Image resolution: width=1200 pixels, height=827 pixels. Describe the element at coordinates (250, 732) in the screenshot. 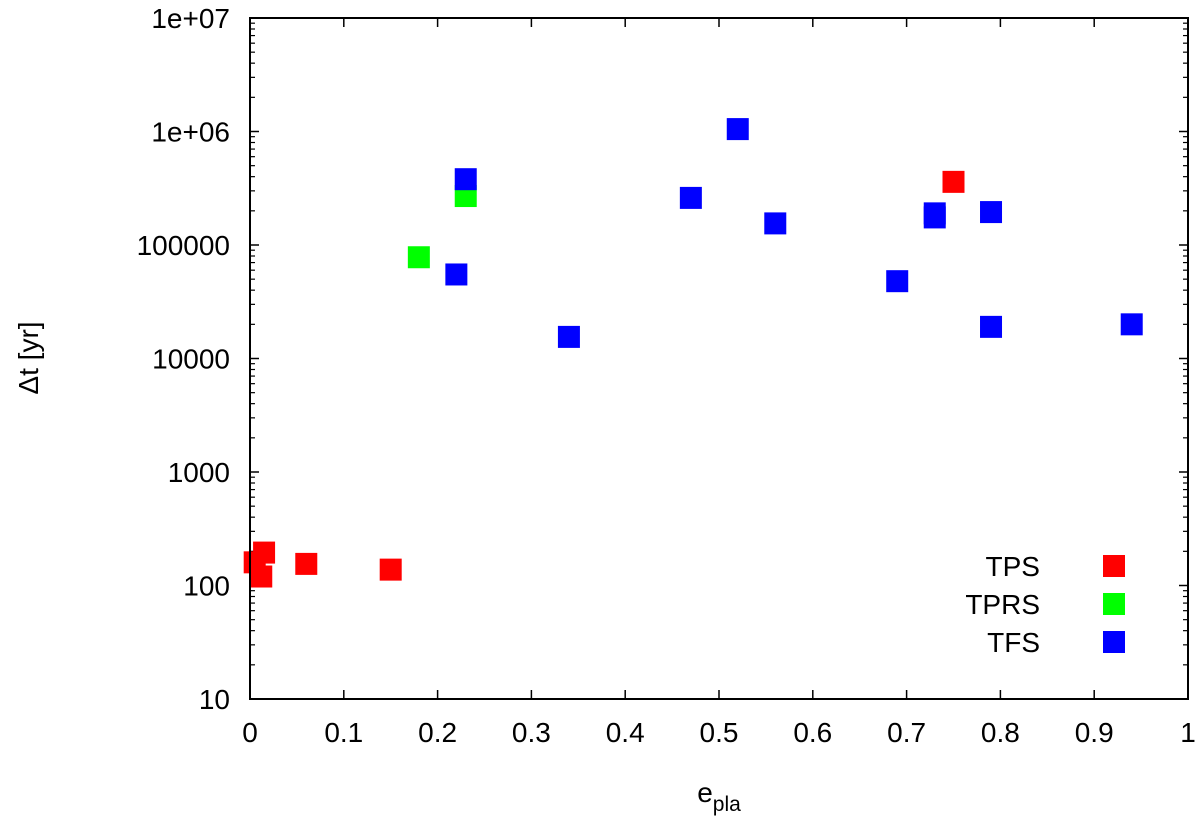

I see `x-tick-label: 0` at that location.